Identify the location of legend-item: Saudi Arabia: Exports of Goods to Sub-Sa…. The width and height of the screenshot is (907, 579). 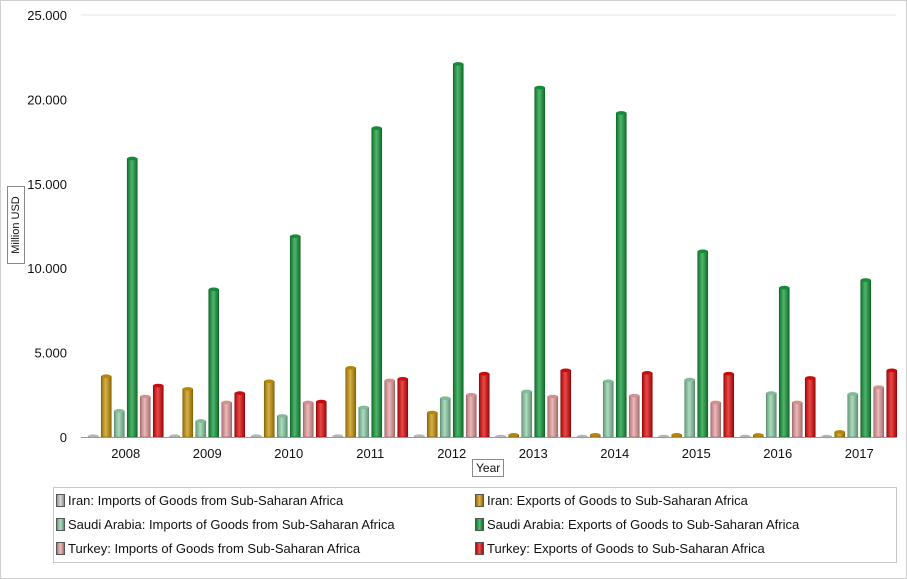
(637, 524).